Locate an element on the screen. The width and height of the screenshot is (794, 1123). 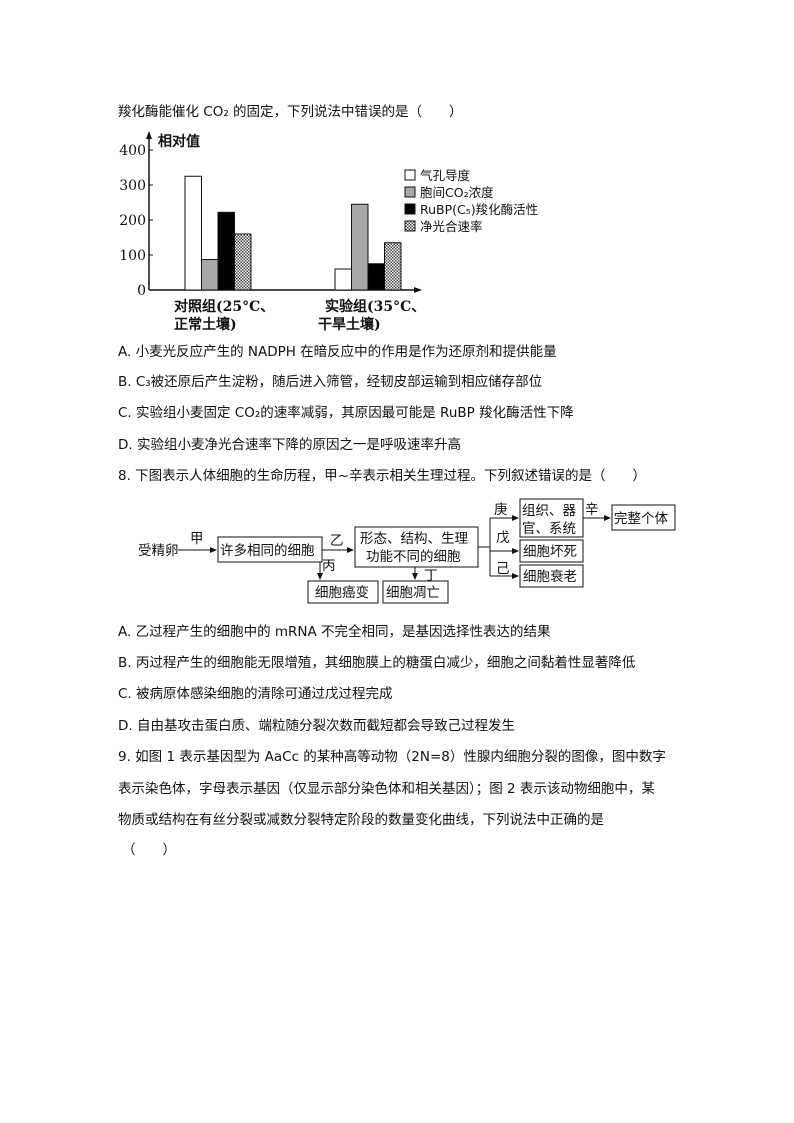
question-9-line: 物质或结构在有丝分裂或减数分裂特定阶段的数量变化曲线，下列说法中正确的是 is located at coordinates (361, 820).